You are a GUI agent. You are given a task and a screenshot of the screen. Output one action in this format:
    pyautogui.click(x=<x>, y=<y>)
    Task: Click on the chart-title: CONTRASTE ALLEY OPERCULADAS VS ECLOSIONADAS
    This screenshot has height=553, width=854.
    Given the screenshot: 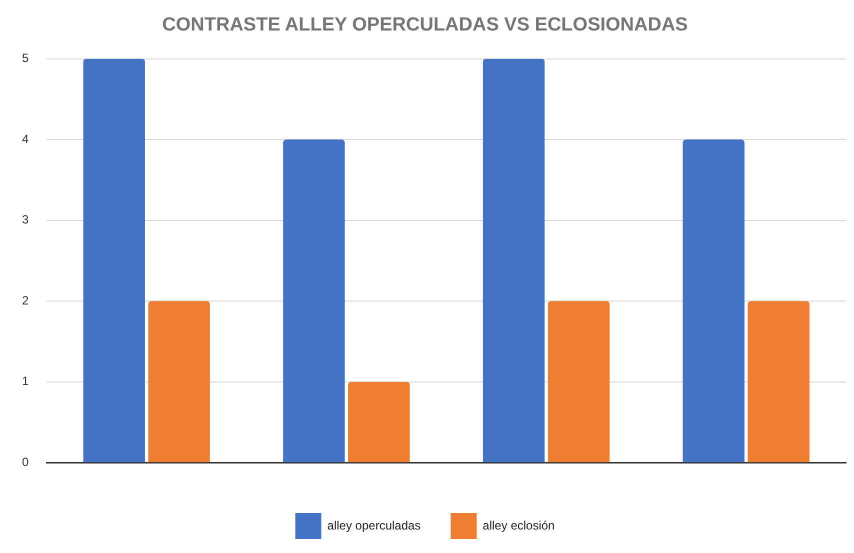 What is the action you would take?
    pyautogui.click(x=425, y=25)
    